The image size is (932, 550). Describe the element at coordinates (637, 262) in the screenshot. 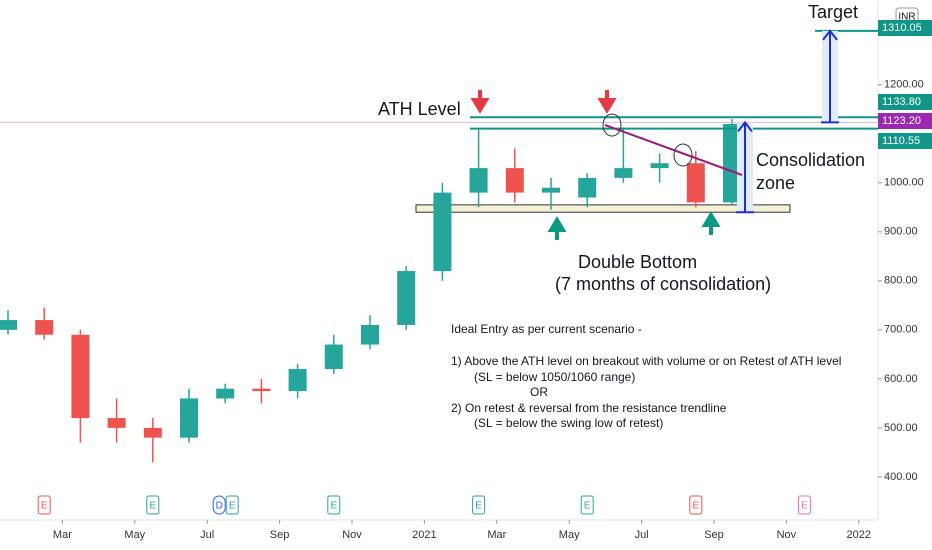

I see `double-bottom-label: Double Bottom` at that location.